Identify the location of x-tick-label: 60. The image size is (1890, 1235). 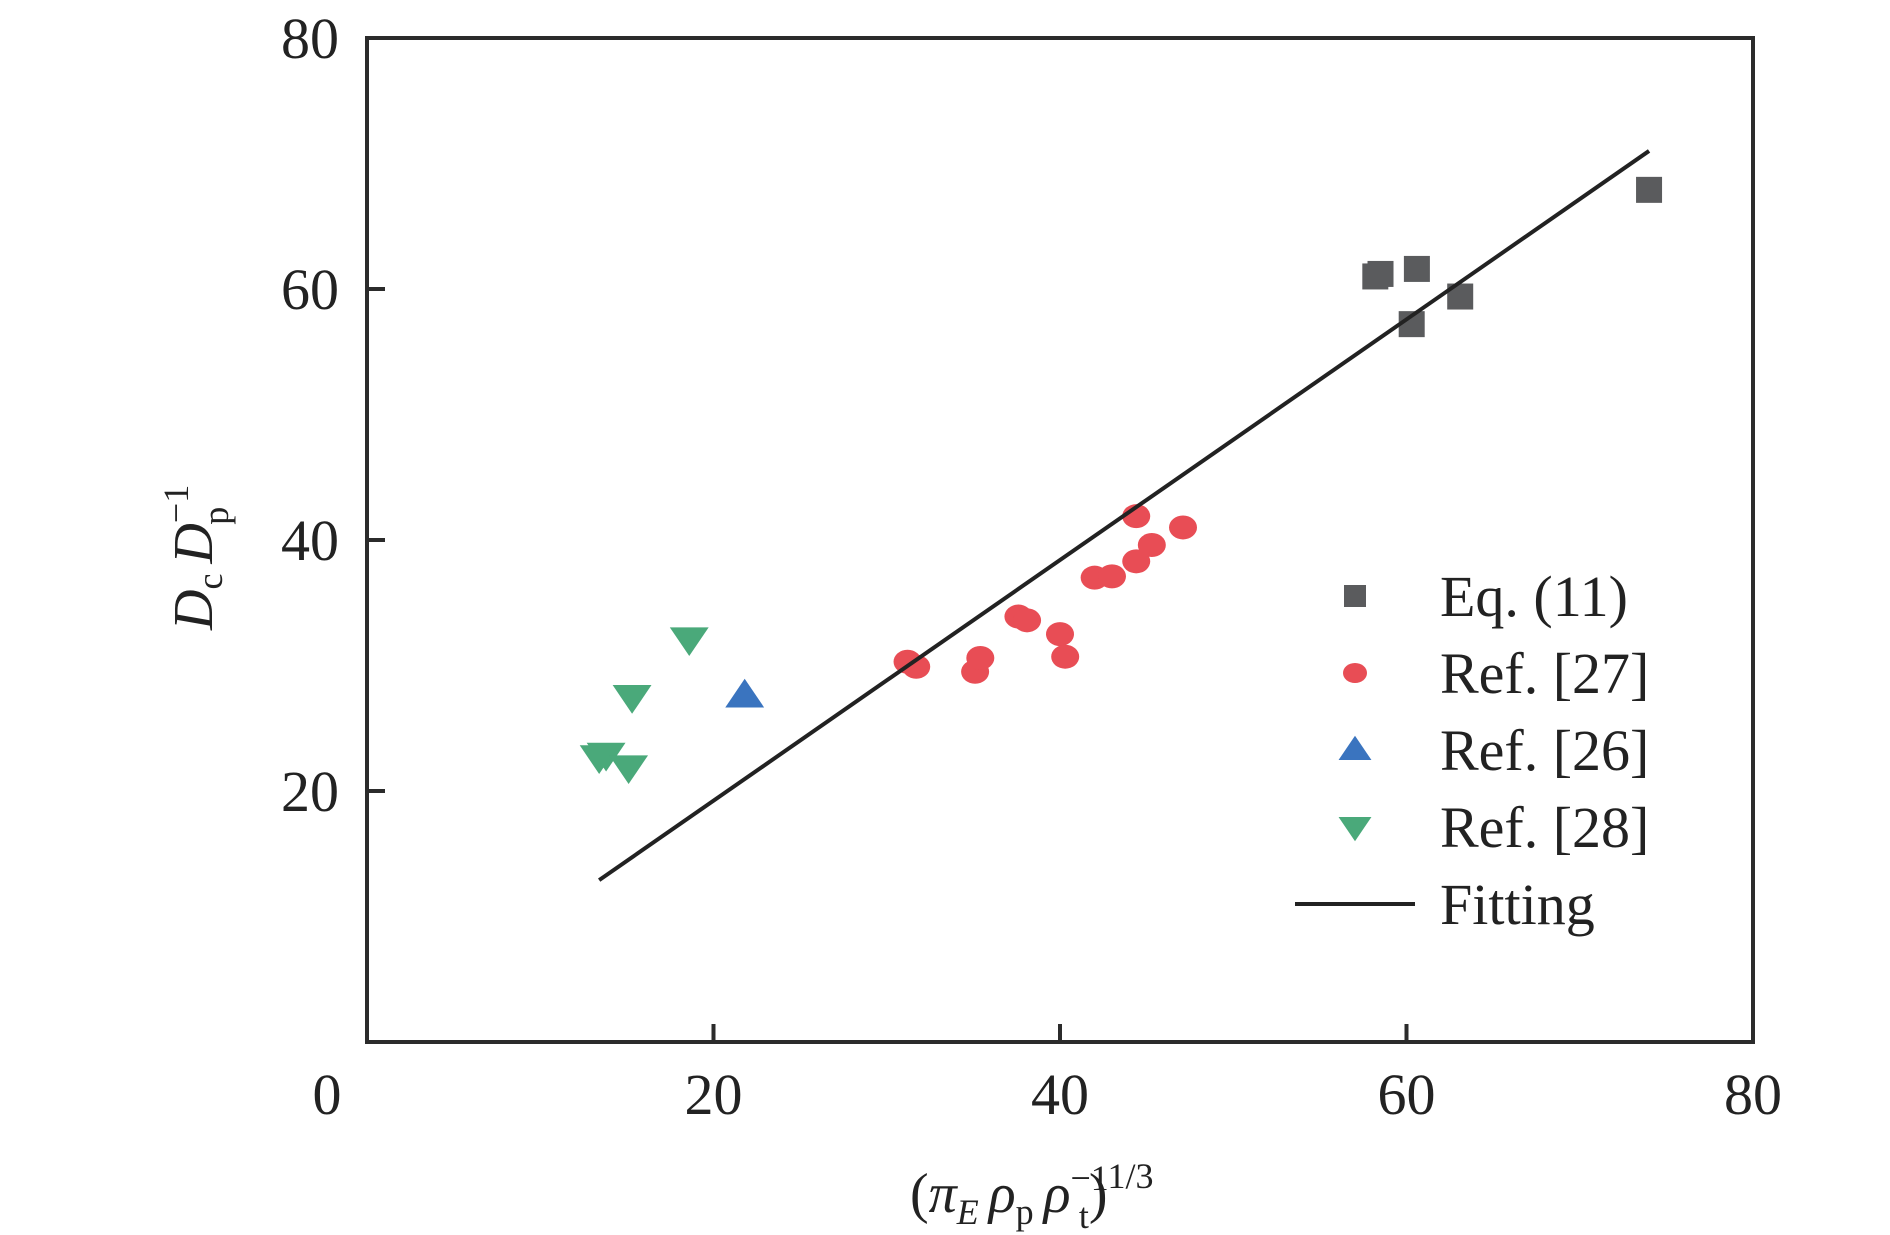
(1407, 1094).